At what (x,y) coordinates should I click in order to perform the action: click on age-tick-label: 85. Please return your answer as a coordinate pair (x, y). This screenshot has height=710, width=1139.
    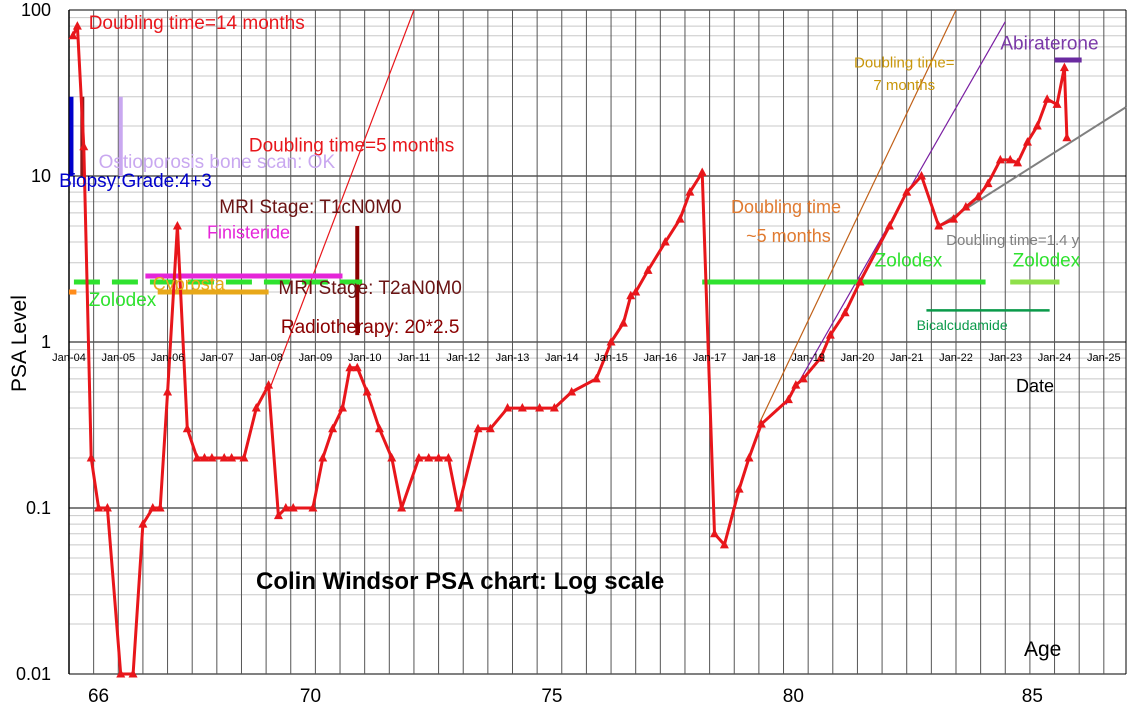
    Looking at the image, I should click on (1032, 696).